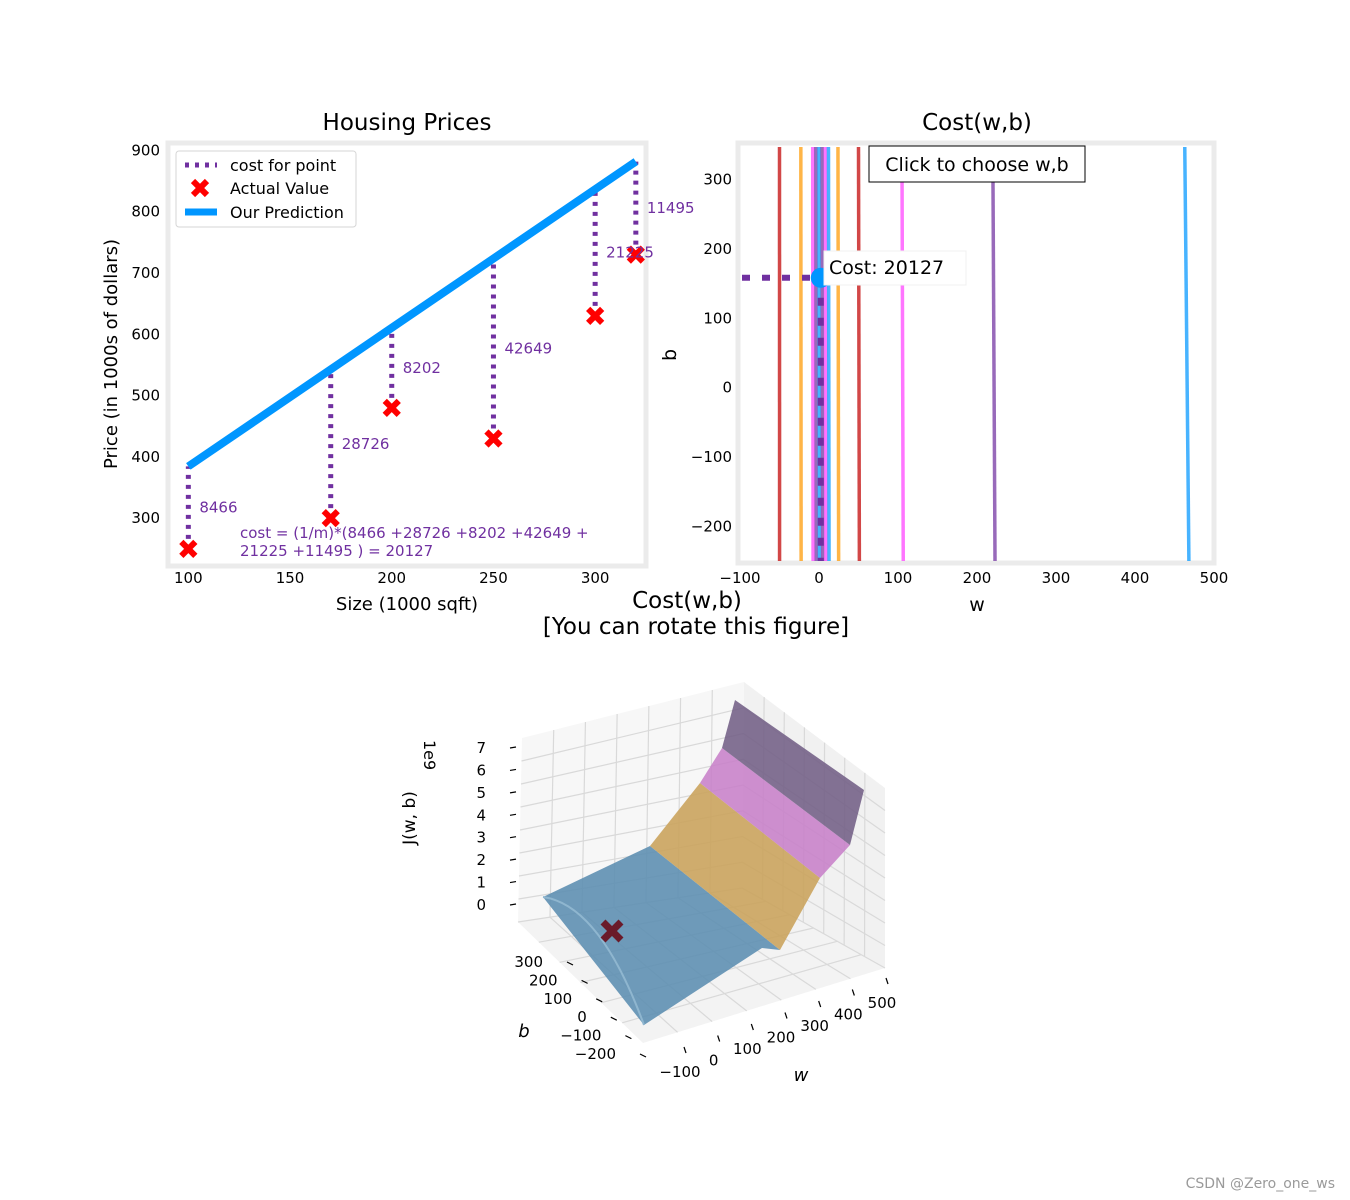 Image resolution: width=1350 pixels, height=1200 pixels. Describe the element at coordinates (528, 349) in the screenshot. I see `cost-point-label: 42649` at that location.